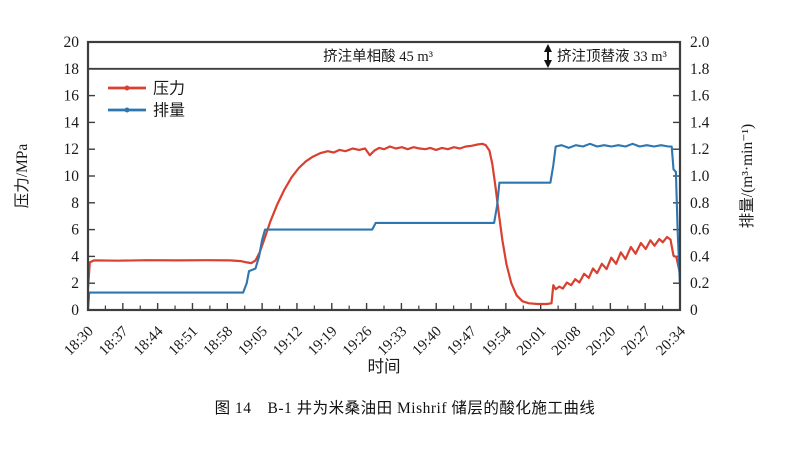 The image size is (810, 452). What do you see at coordinates (700, 69) in the screenshot?
I see `y-right-tick-label: 1.8` at bounding box center [700, 69].